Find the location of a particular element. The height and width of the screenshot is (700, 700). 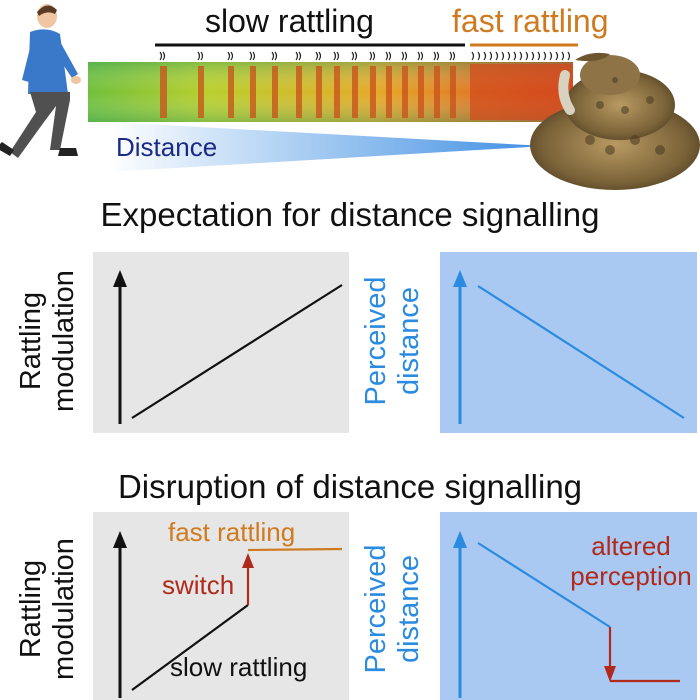

distance-label: Distance is located at coordinates (167, 147).